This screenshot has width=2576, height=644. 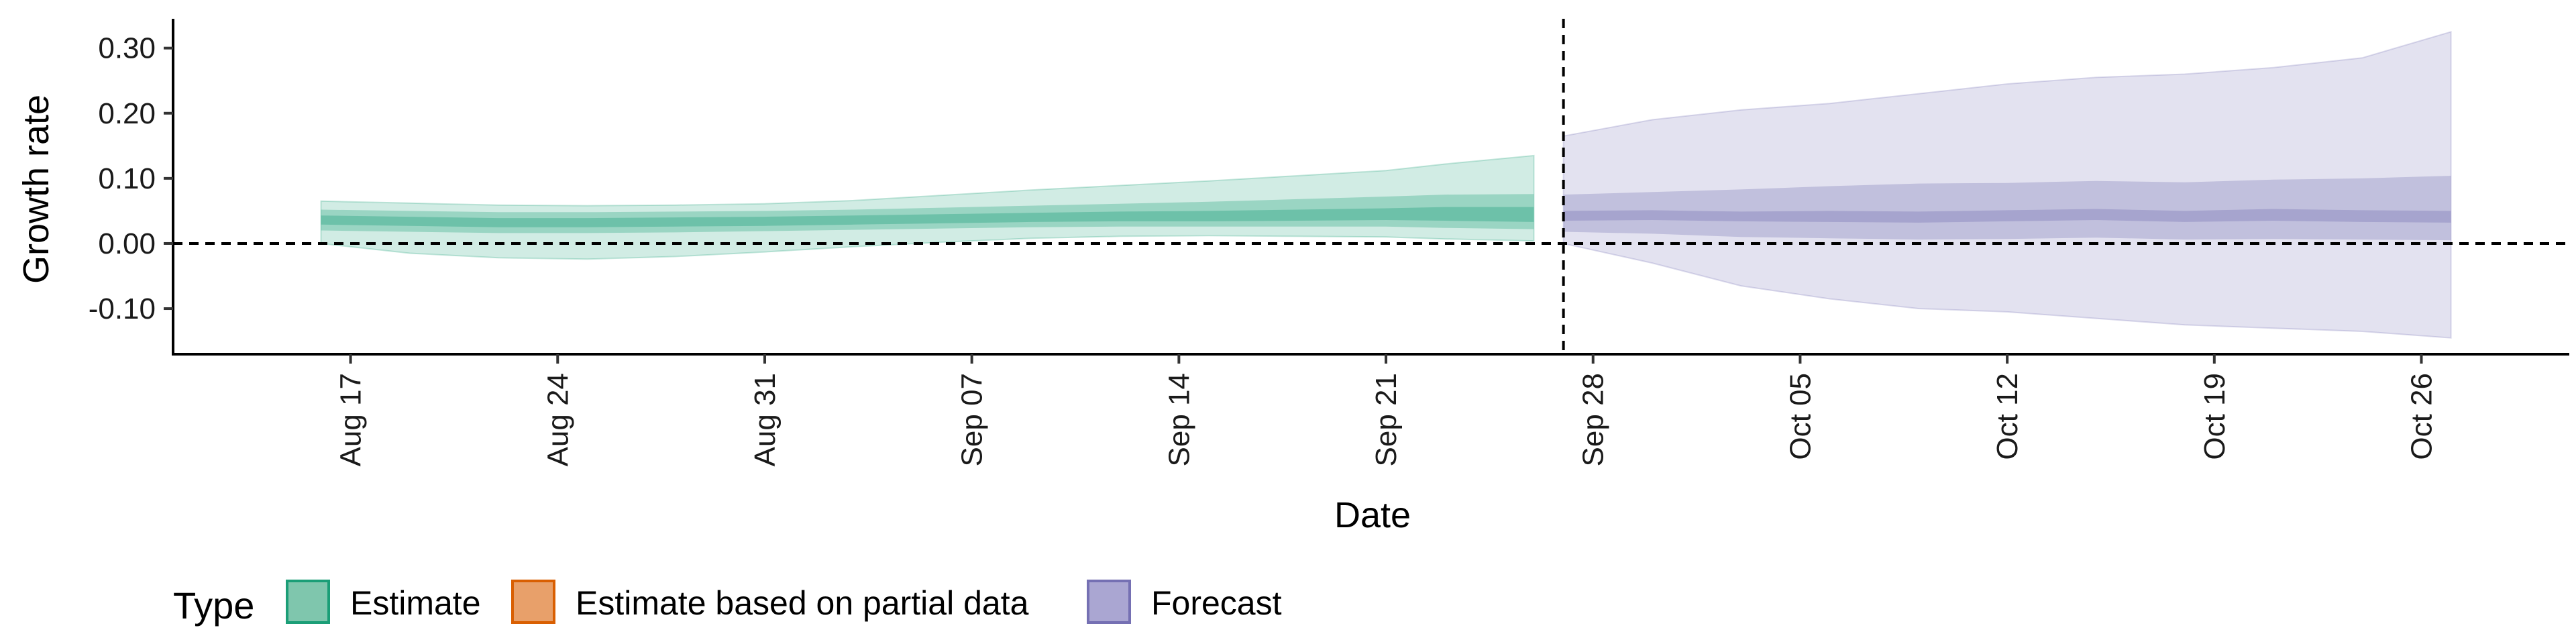 I want to click on x-axis-title: Date, so click(x=1372, y=515).